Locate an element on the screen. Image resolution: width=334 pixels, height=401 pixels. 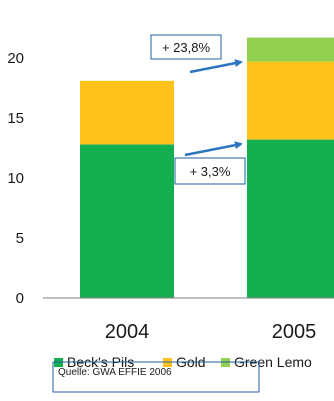
source-box: Quelle: GWA EFFIE 2006 is located at coordinates (156, 377).